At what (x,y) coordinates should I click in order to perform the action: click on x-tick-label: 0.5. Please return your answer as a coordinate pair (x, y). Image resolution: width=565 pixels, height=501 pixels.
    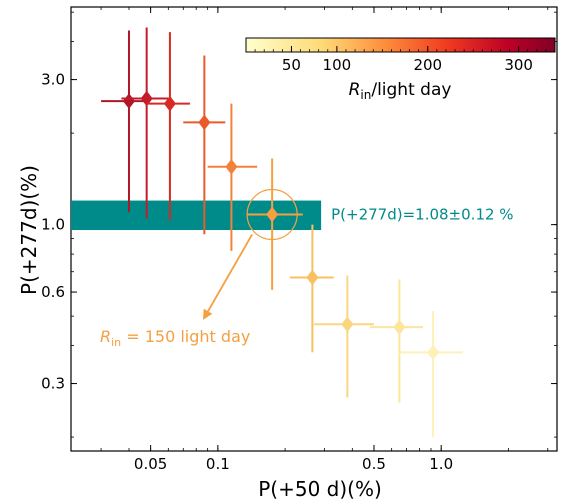
    Looking at the image, I should click on (374, 464).